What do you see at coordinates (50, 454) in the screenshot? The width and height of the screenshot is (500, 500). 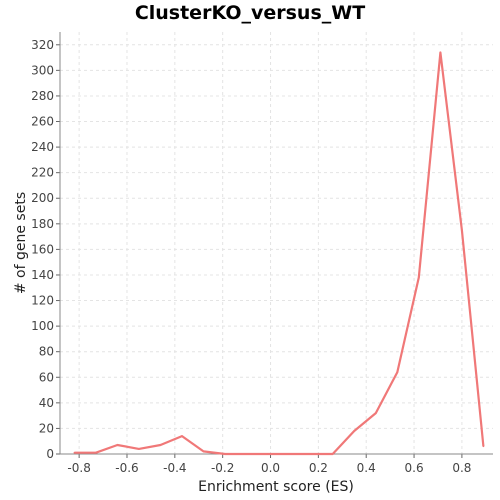 I see `y-tick-label: 0` at bounding box center [50, 454].